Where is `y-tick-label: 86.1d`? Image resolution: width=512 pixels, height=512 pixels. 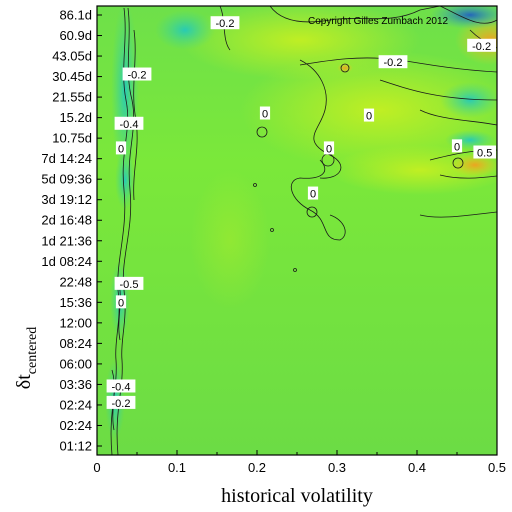
y-tick-label: 86.1d is located at coordinates (75, 15).